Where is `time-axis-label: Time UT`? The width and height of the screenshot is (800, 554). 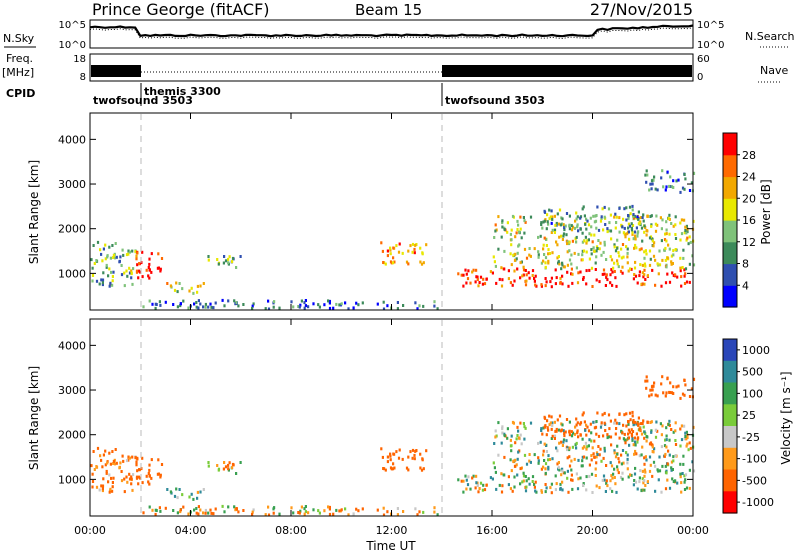
time-axis-label: Time UT is located at coordinates (390, 546).